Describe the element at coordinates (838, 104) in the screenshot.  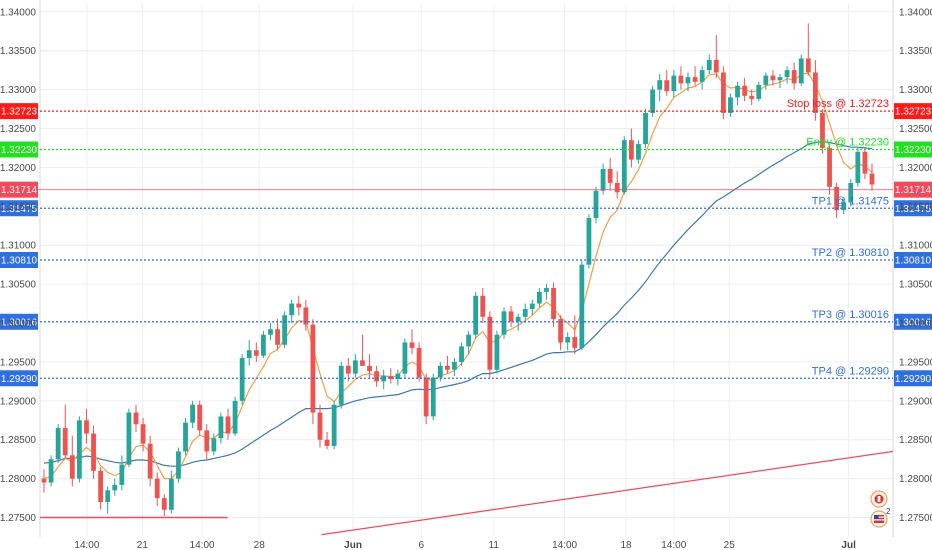
I see `stop-loss-label: Stop loss @ 1.32723` at that location.